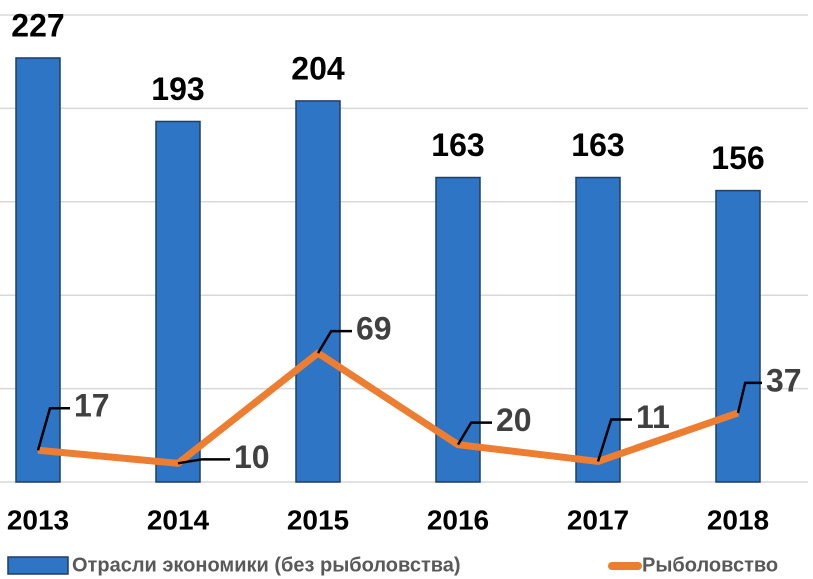 The height and width of the screenshot is (579, 813). I want to click on x-tick-label: 2018, so click(738, 519).